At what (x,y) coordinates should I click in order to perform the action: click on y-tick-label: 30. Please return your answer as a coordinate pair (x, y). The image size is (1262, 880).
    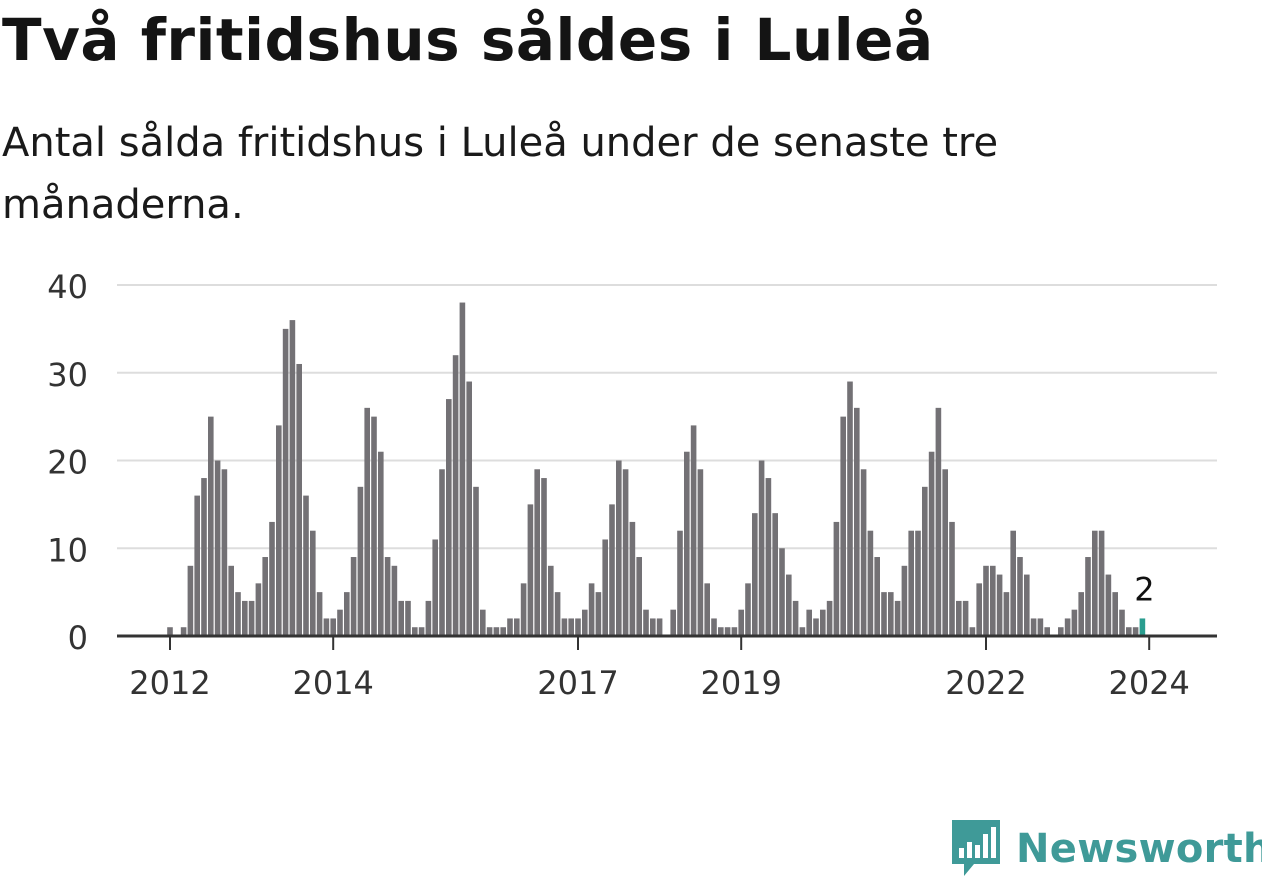
    Looking at the image, I should click on (67, 375).